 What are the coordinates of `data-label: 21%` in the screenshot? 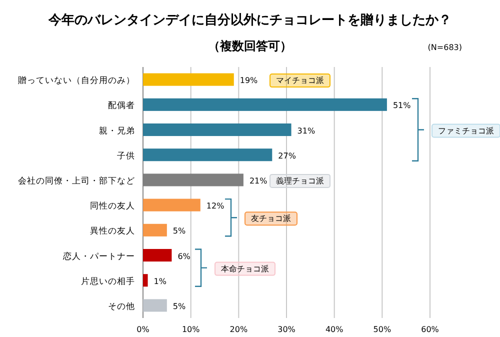 It's located at (258, 181).